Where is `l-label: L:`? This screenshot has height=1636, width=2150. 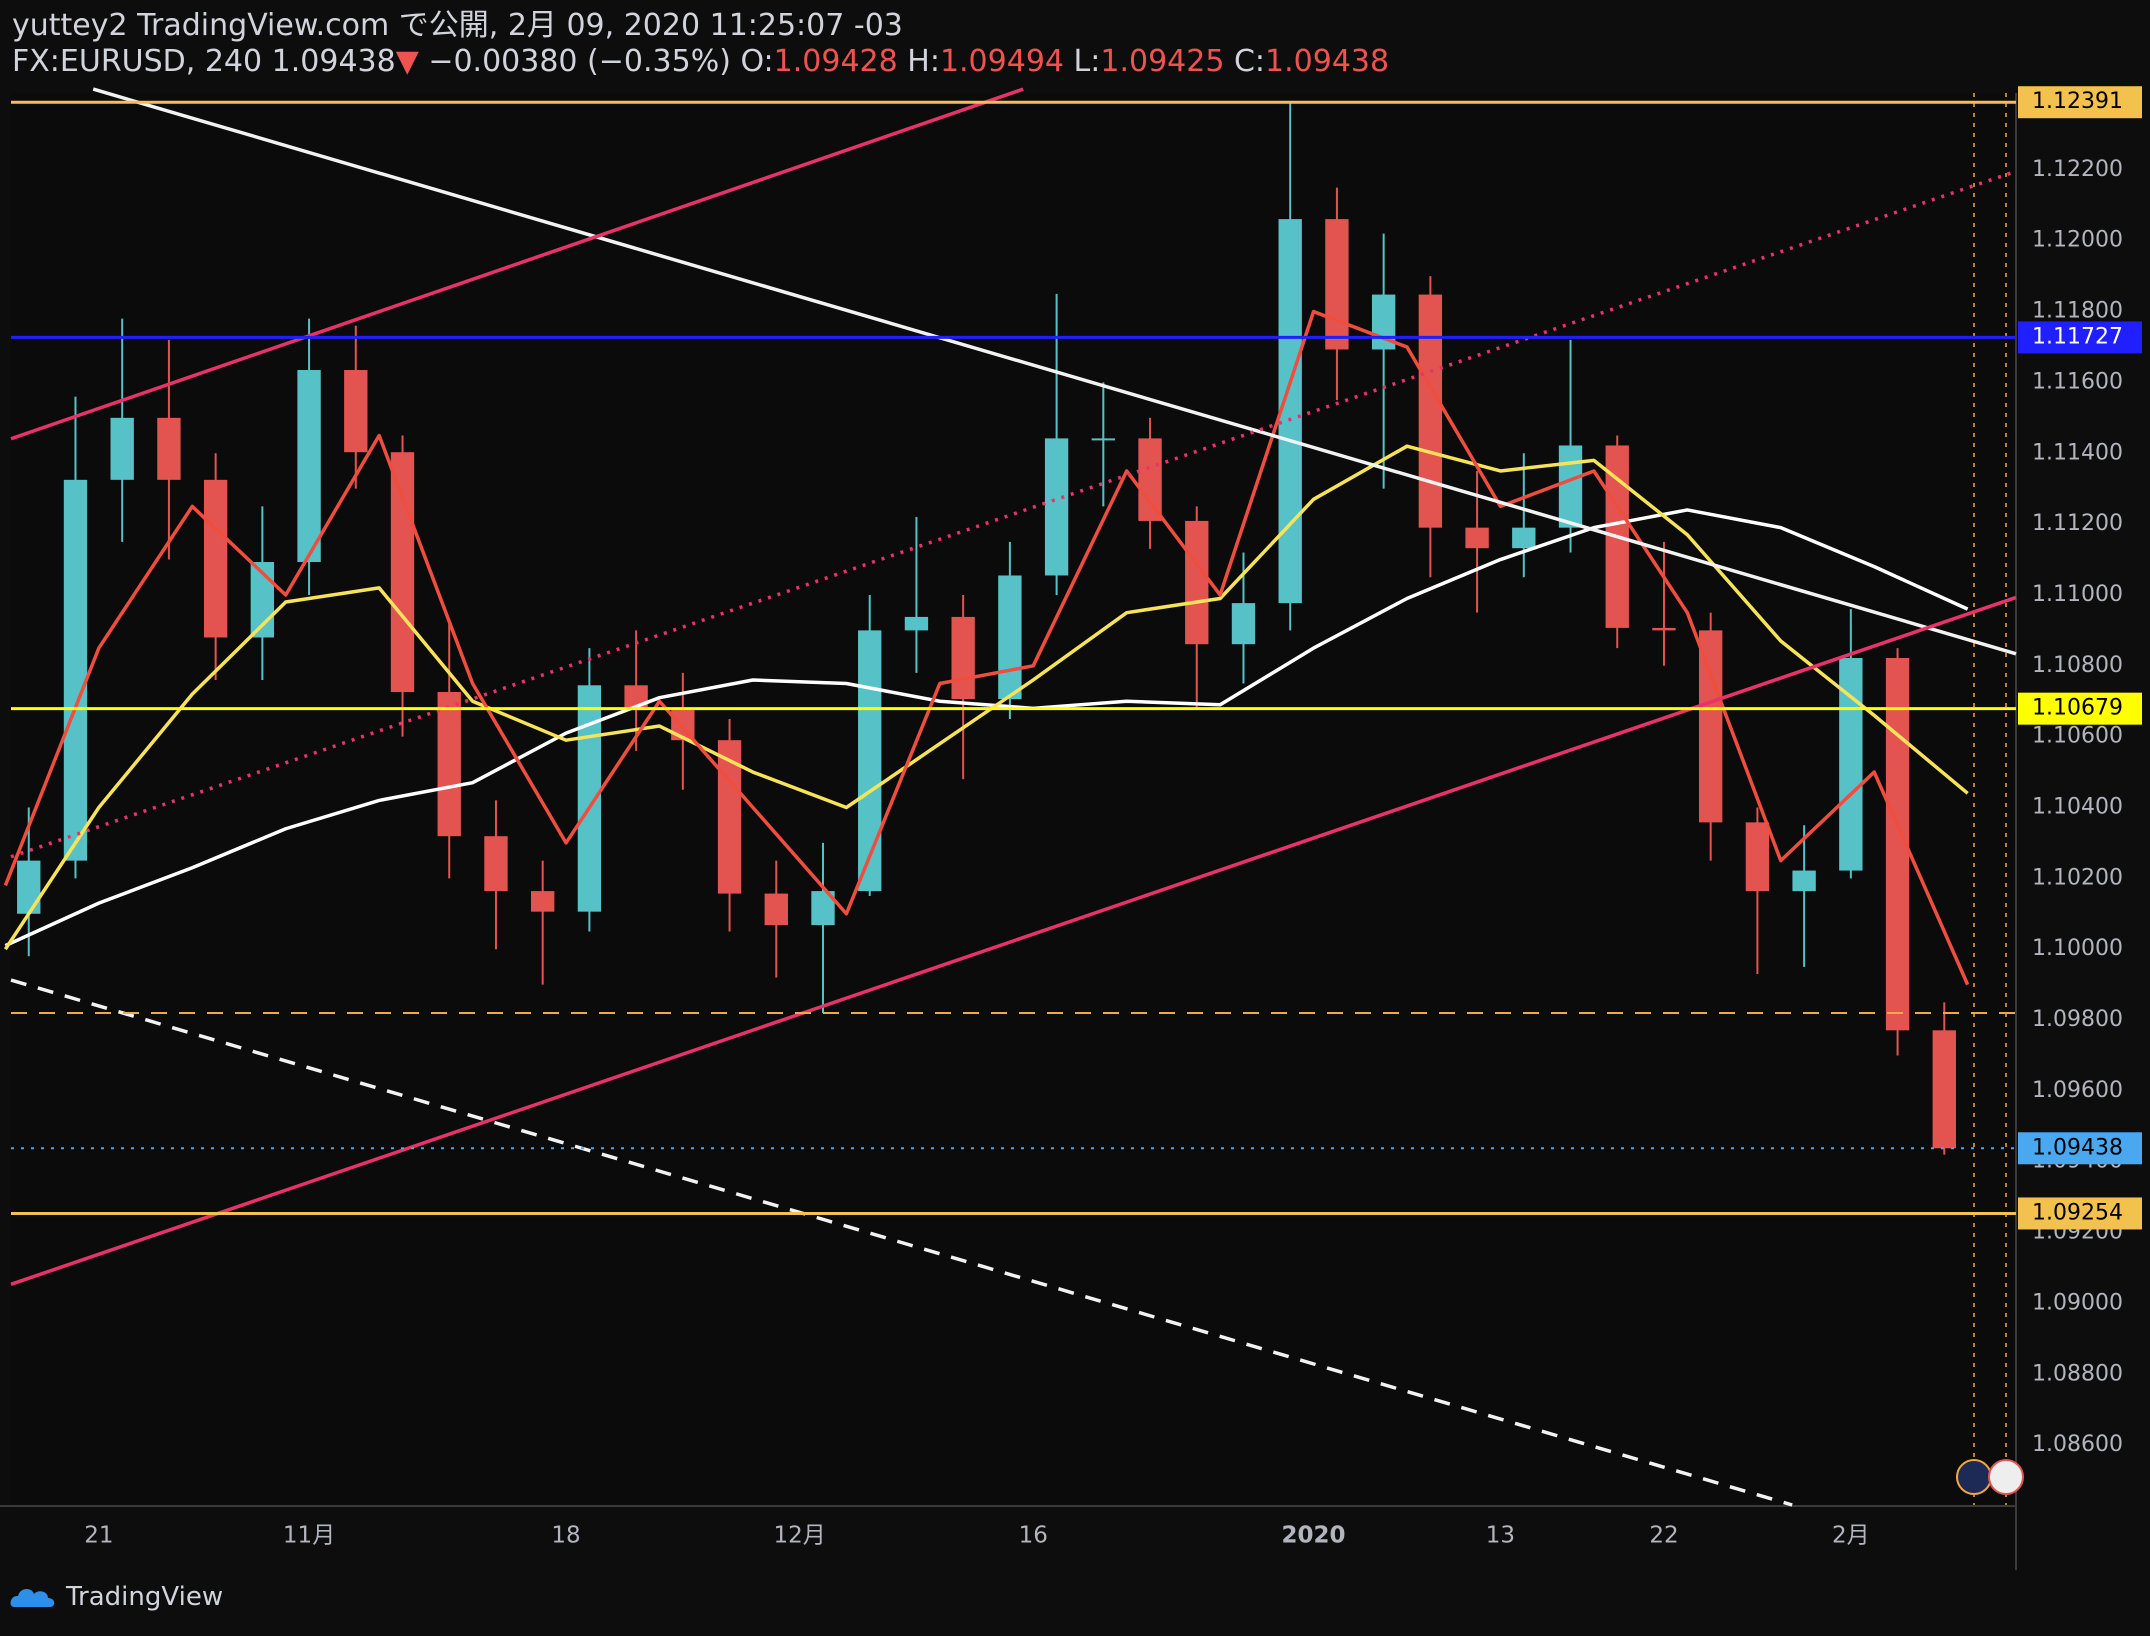
l-label: L: is located at coordinates (1087, 61).